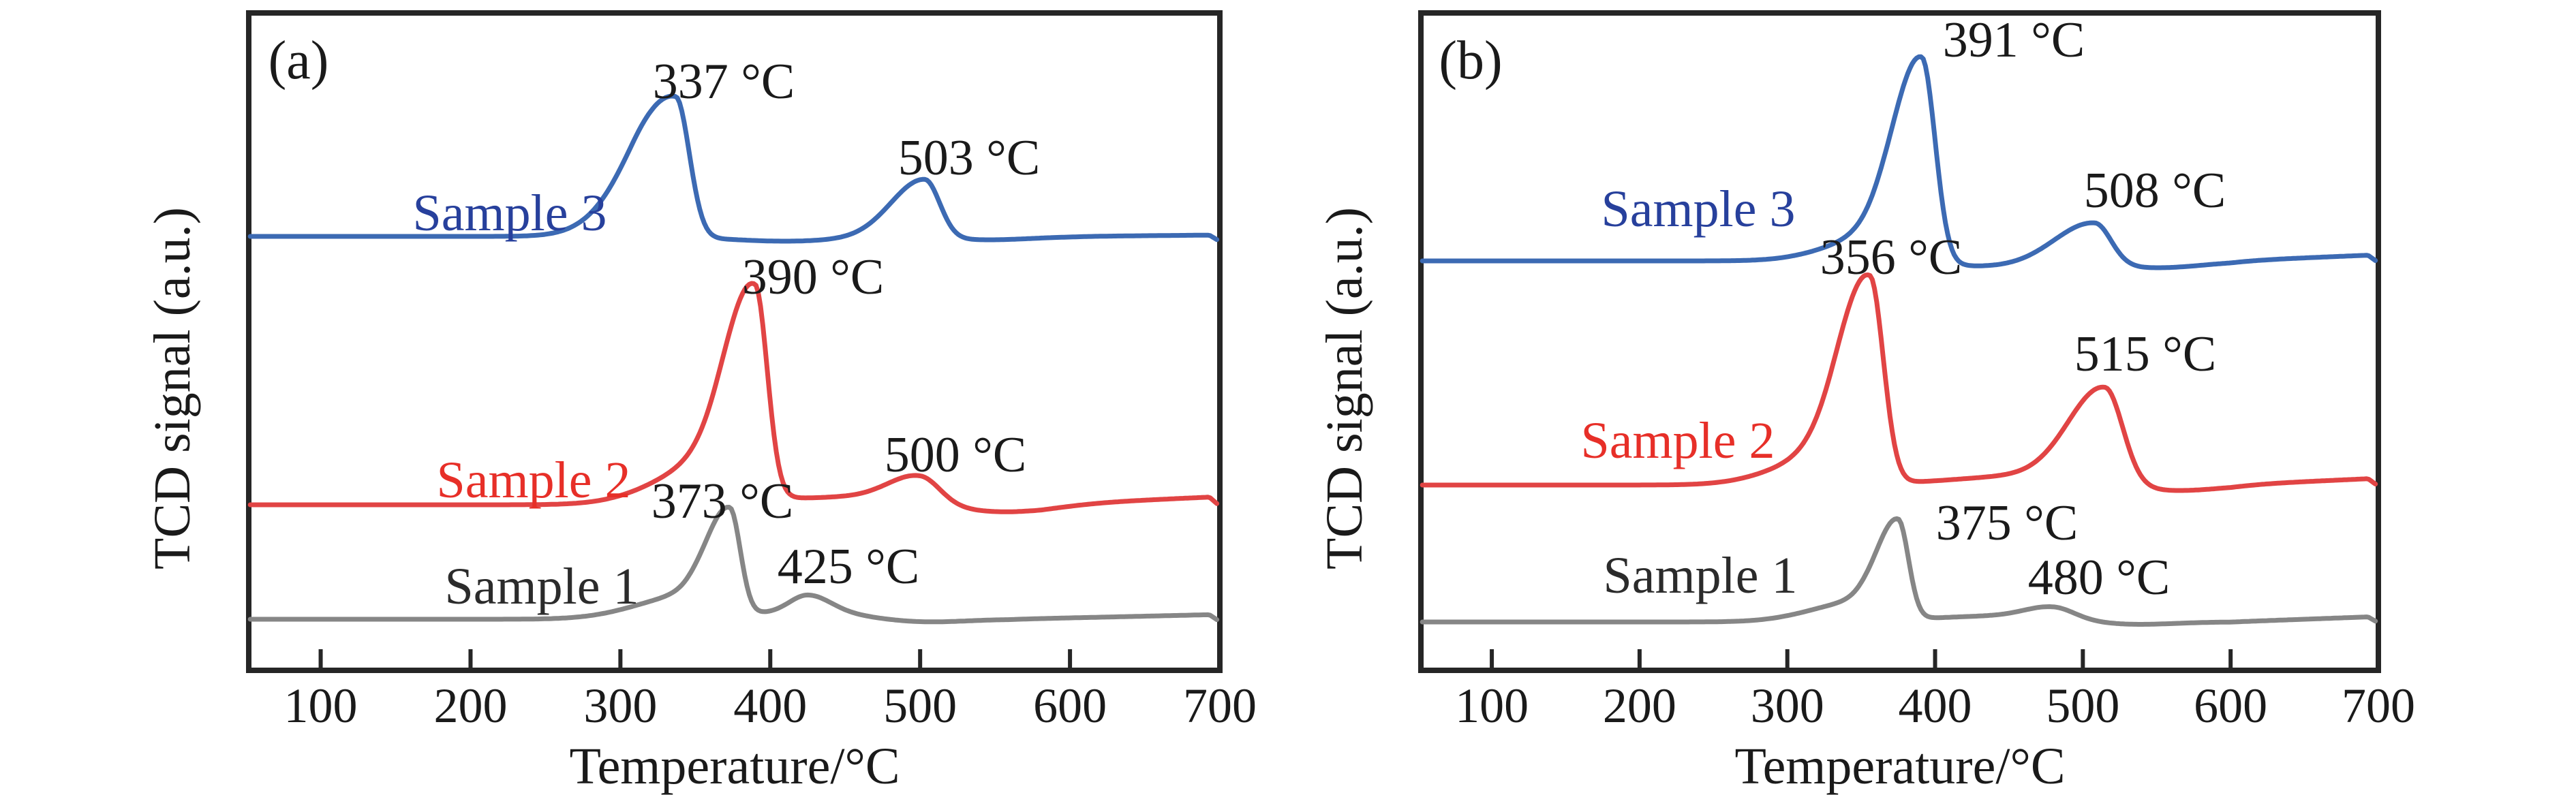 This screenshot has height=795, width=2576. I want to click on peak-annotation: 375 °C, so click(2007, 523).